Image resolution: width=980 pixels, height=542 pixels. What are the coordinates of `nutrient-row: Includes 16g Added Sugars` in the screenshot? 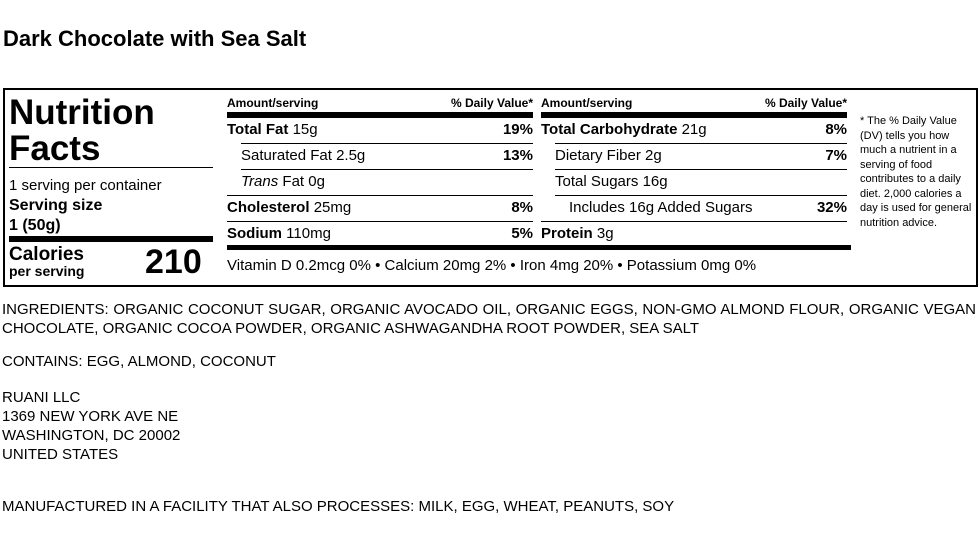 It's located at (660, 207).